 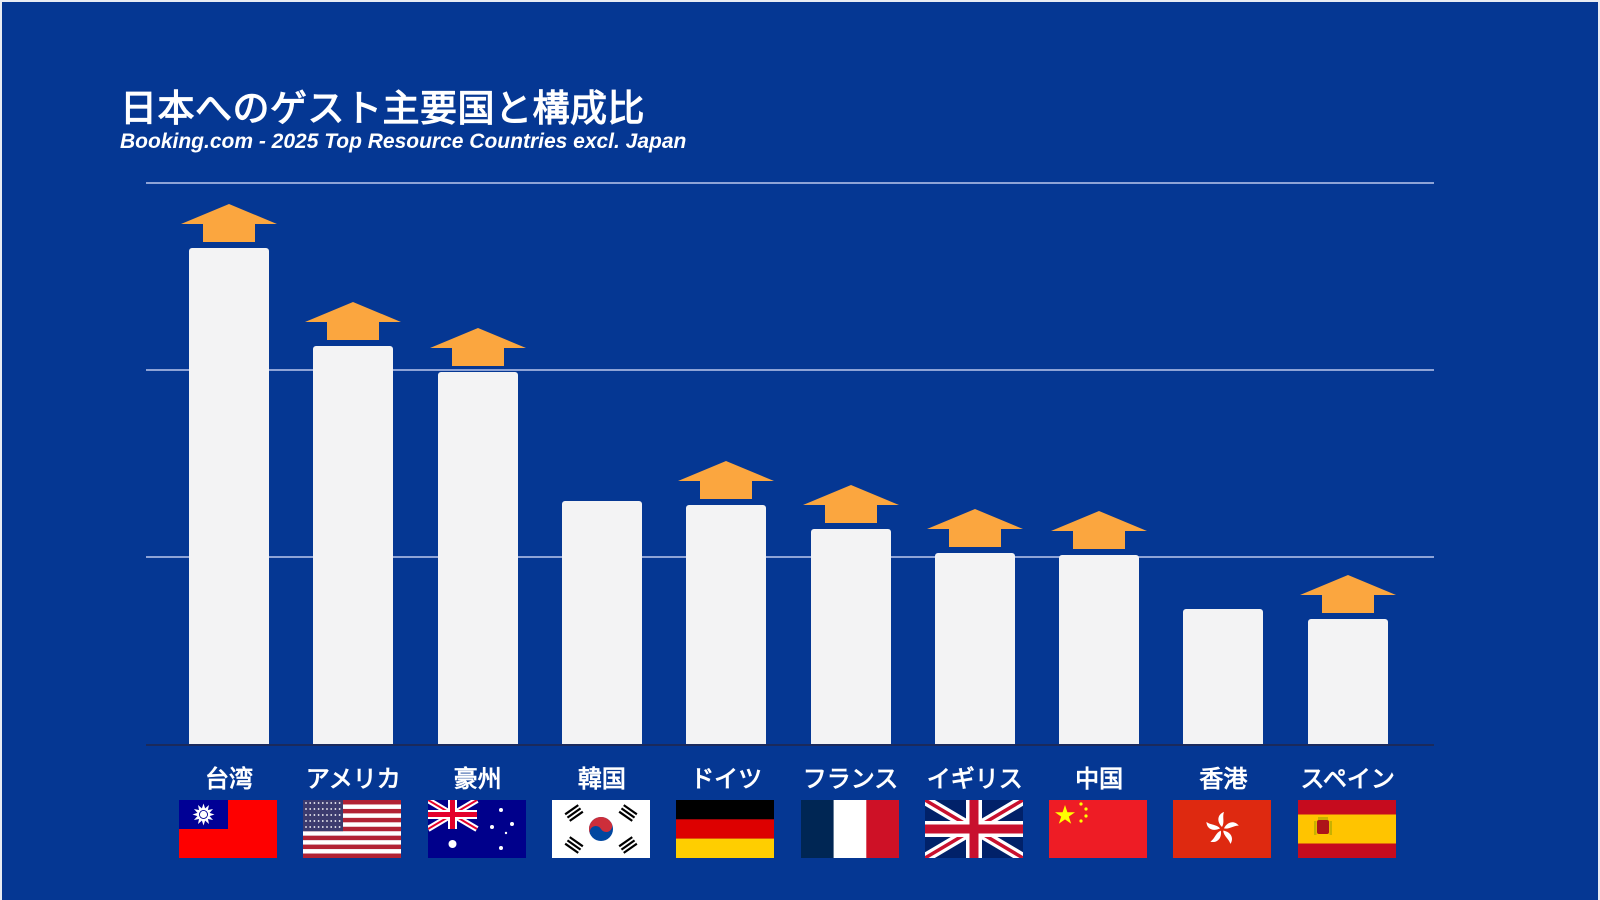 What do you see at coordinates (1347, 779) in the screenshot?
I see `category-label: スペイン` at bounding box center [1347, 779].